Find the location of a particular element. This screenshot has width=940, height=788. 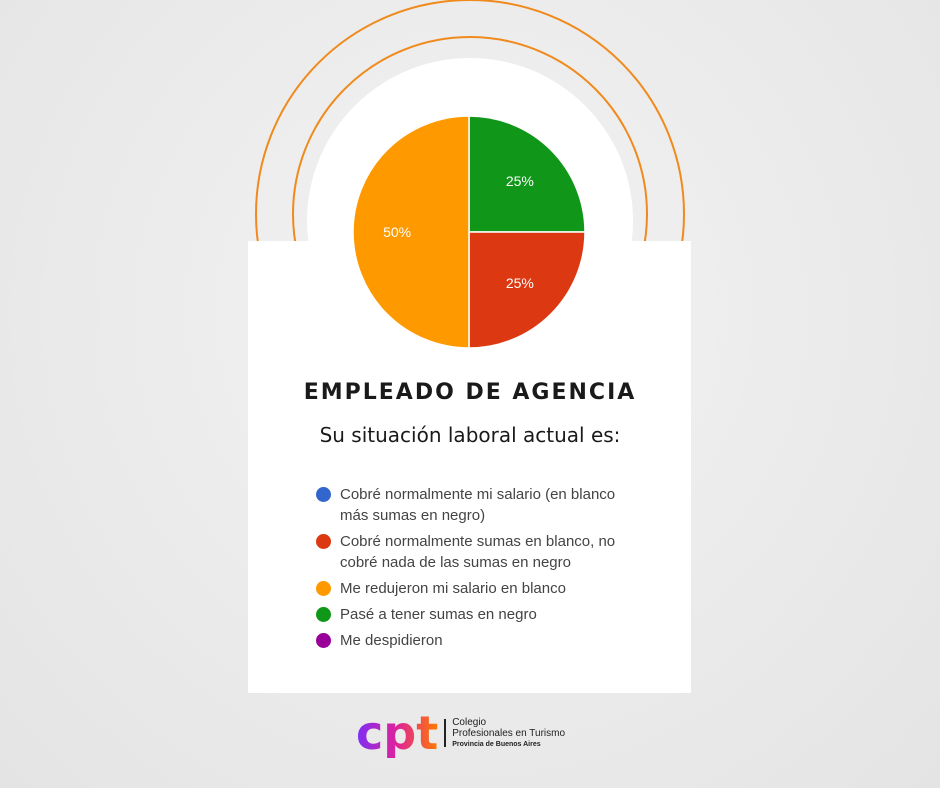

legend-label: Pasé a tener sumas en negro is located at coordinates (438, 614).